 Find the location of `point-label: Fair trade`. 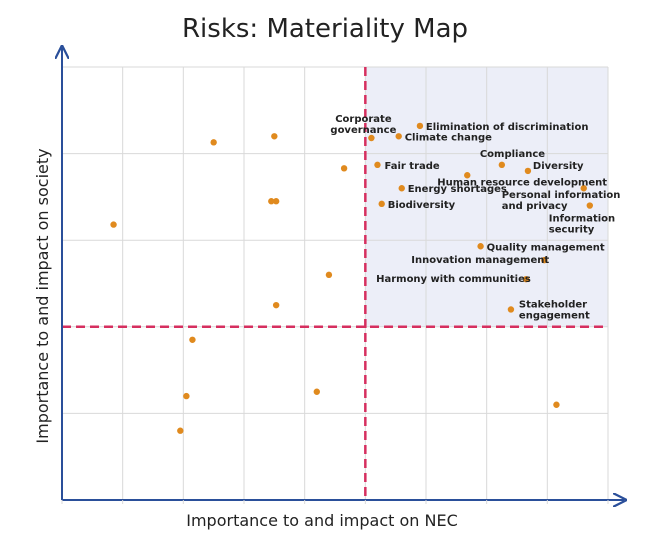

point-label: Fair trade is located at coordinates (411, 166).